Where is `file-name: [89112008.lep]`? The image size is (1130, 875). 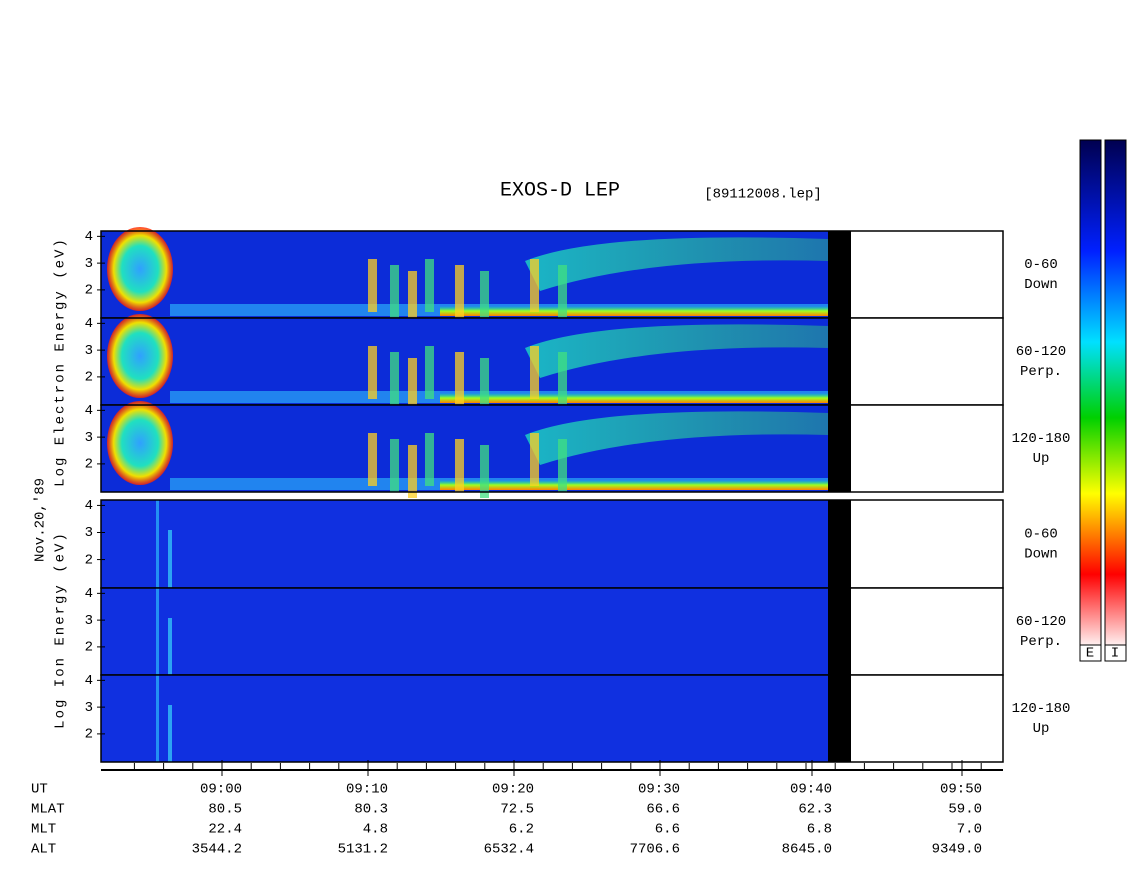 file-name: [89112008.lep] is located at coordinates (763, 195).